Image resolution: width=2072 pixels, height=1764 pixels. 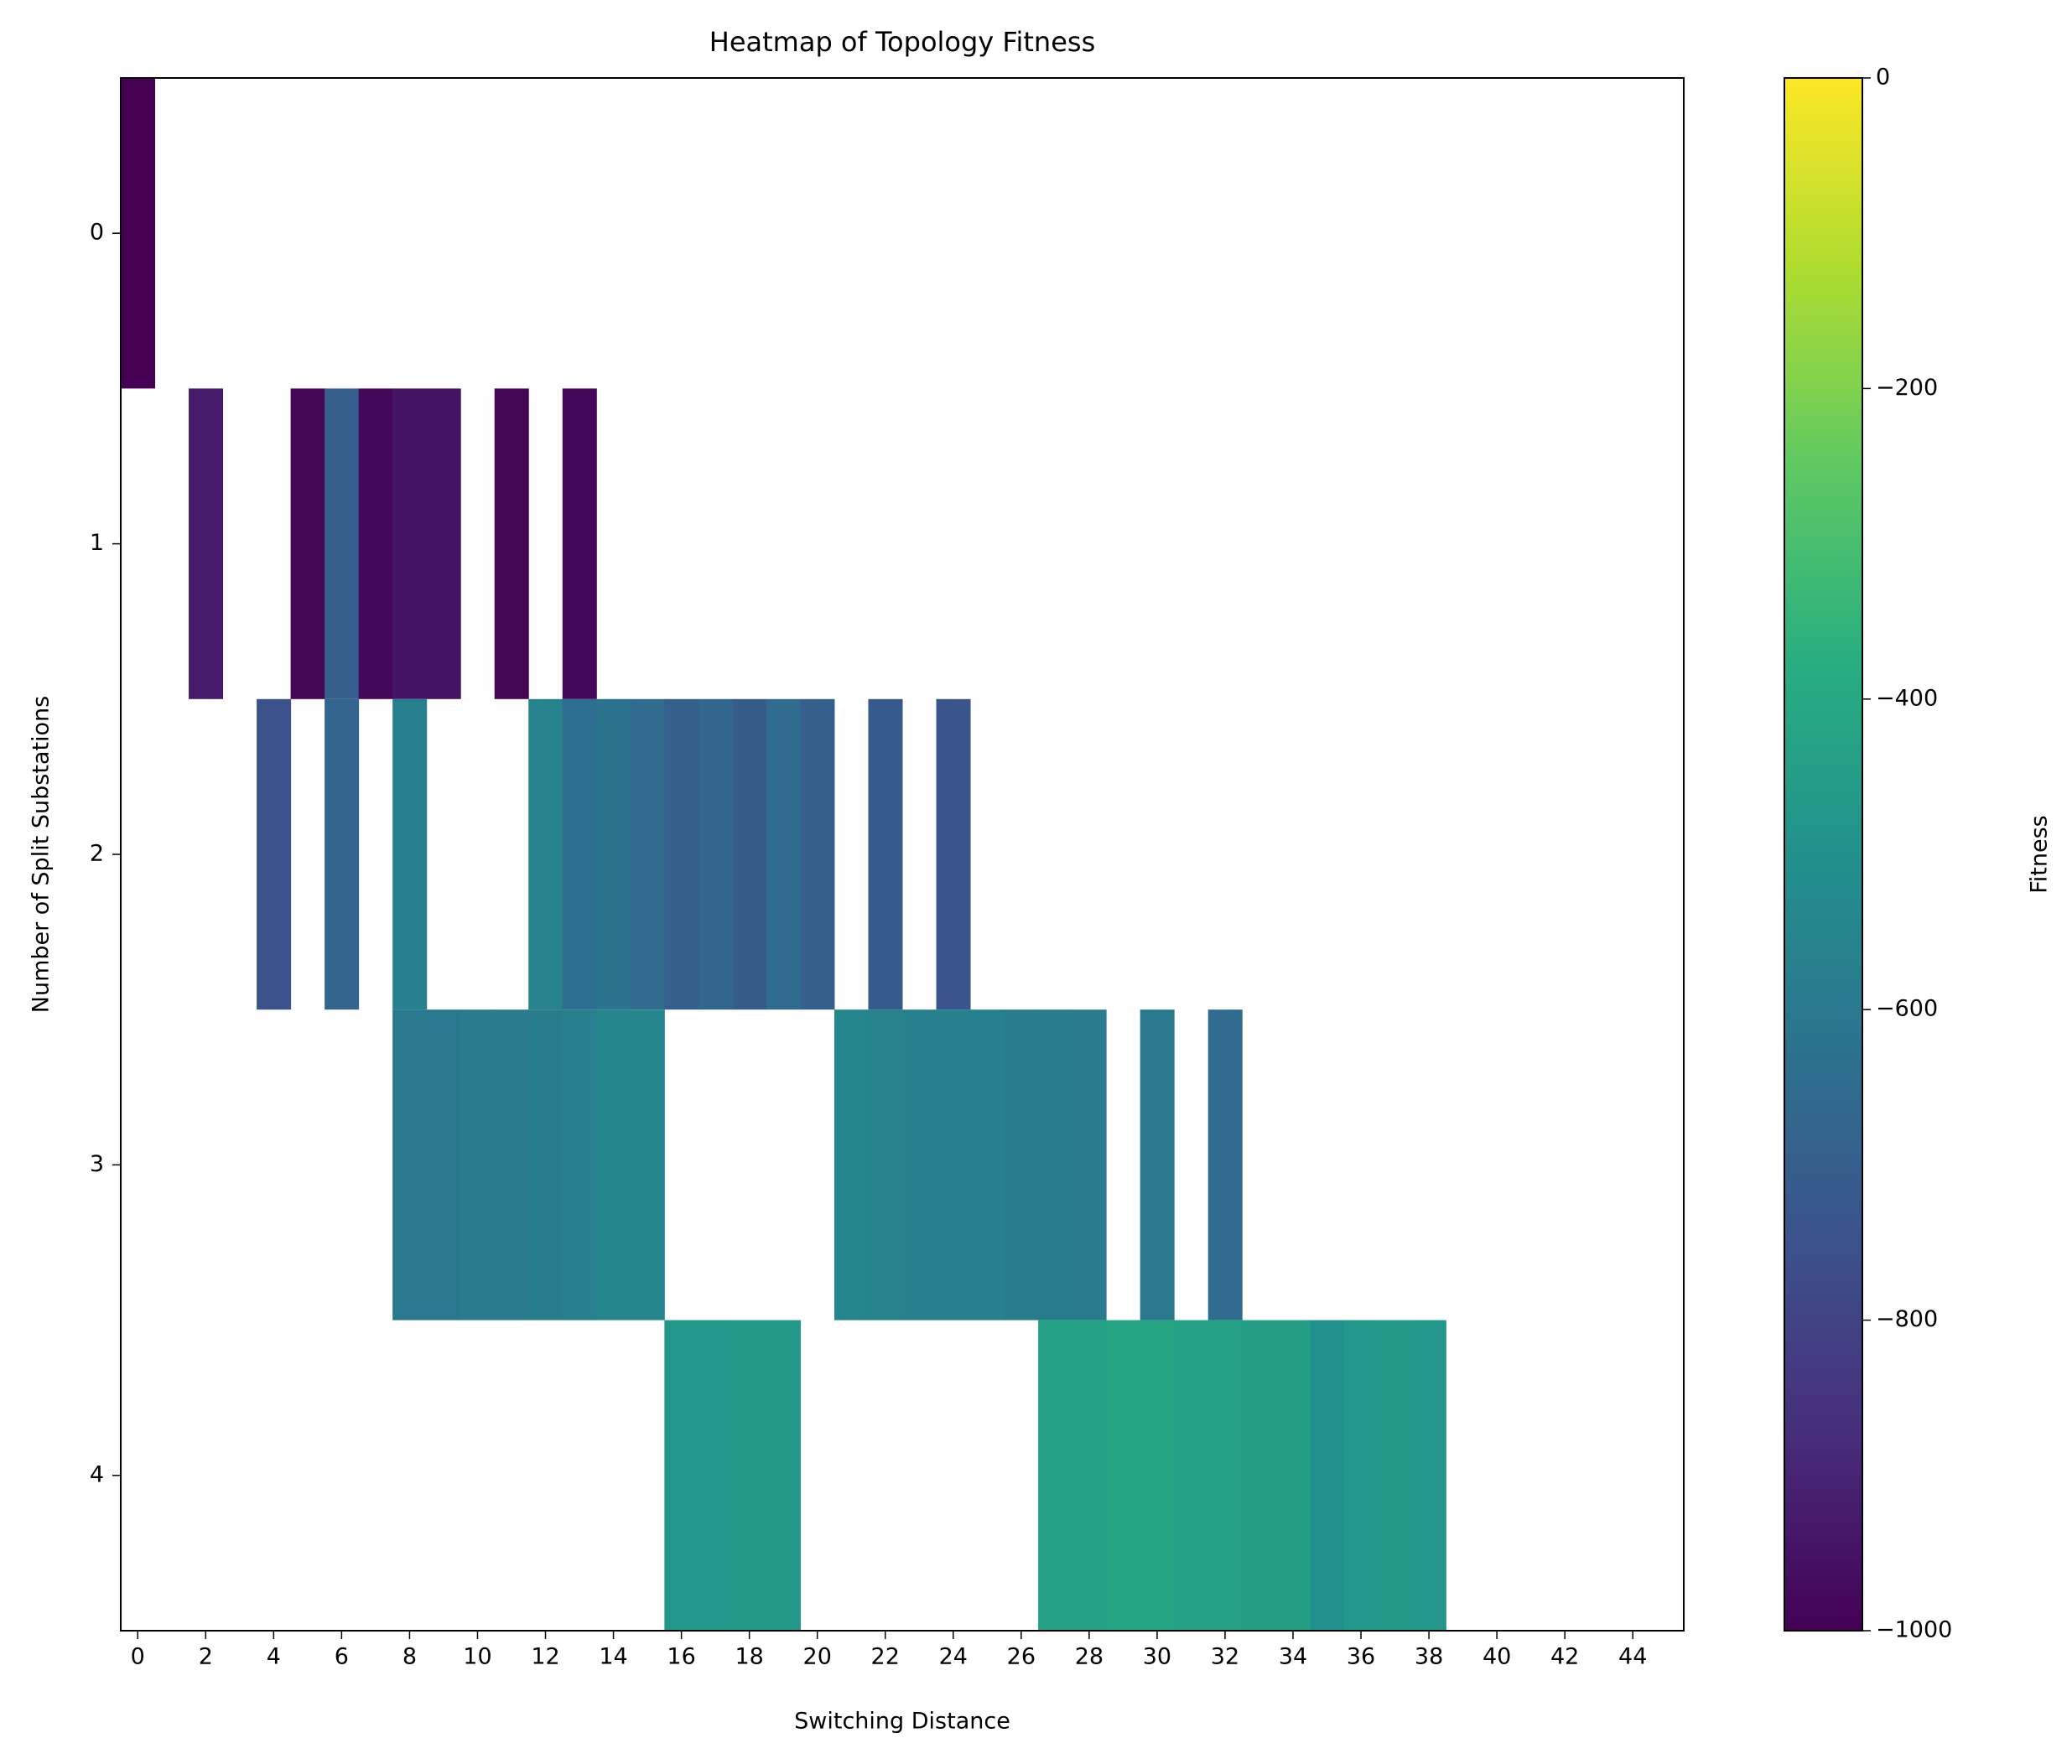 What do you see at coordinates (885, 1657) in the screenshot?
I see `x-tick-label: 22` at bounding box center [885, 1657].